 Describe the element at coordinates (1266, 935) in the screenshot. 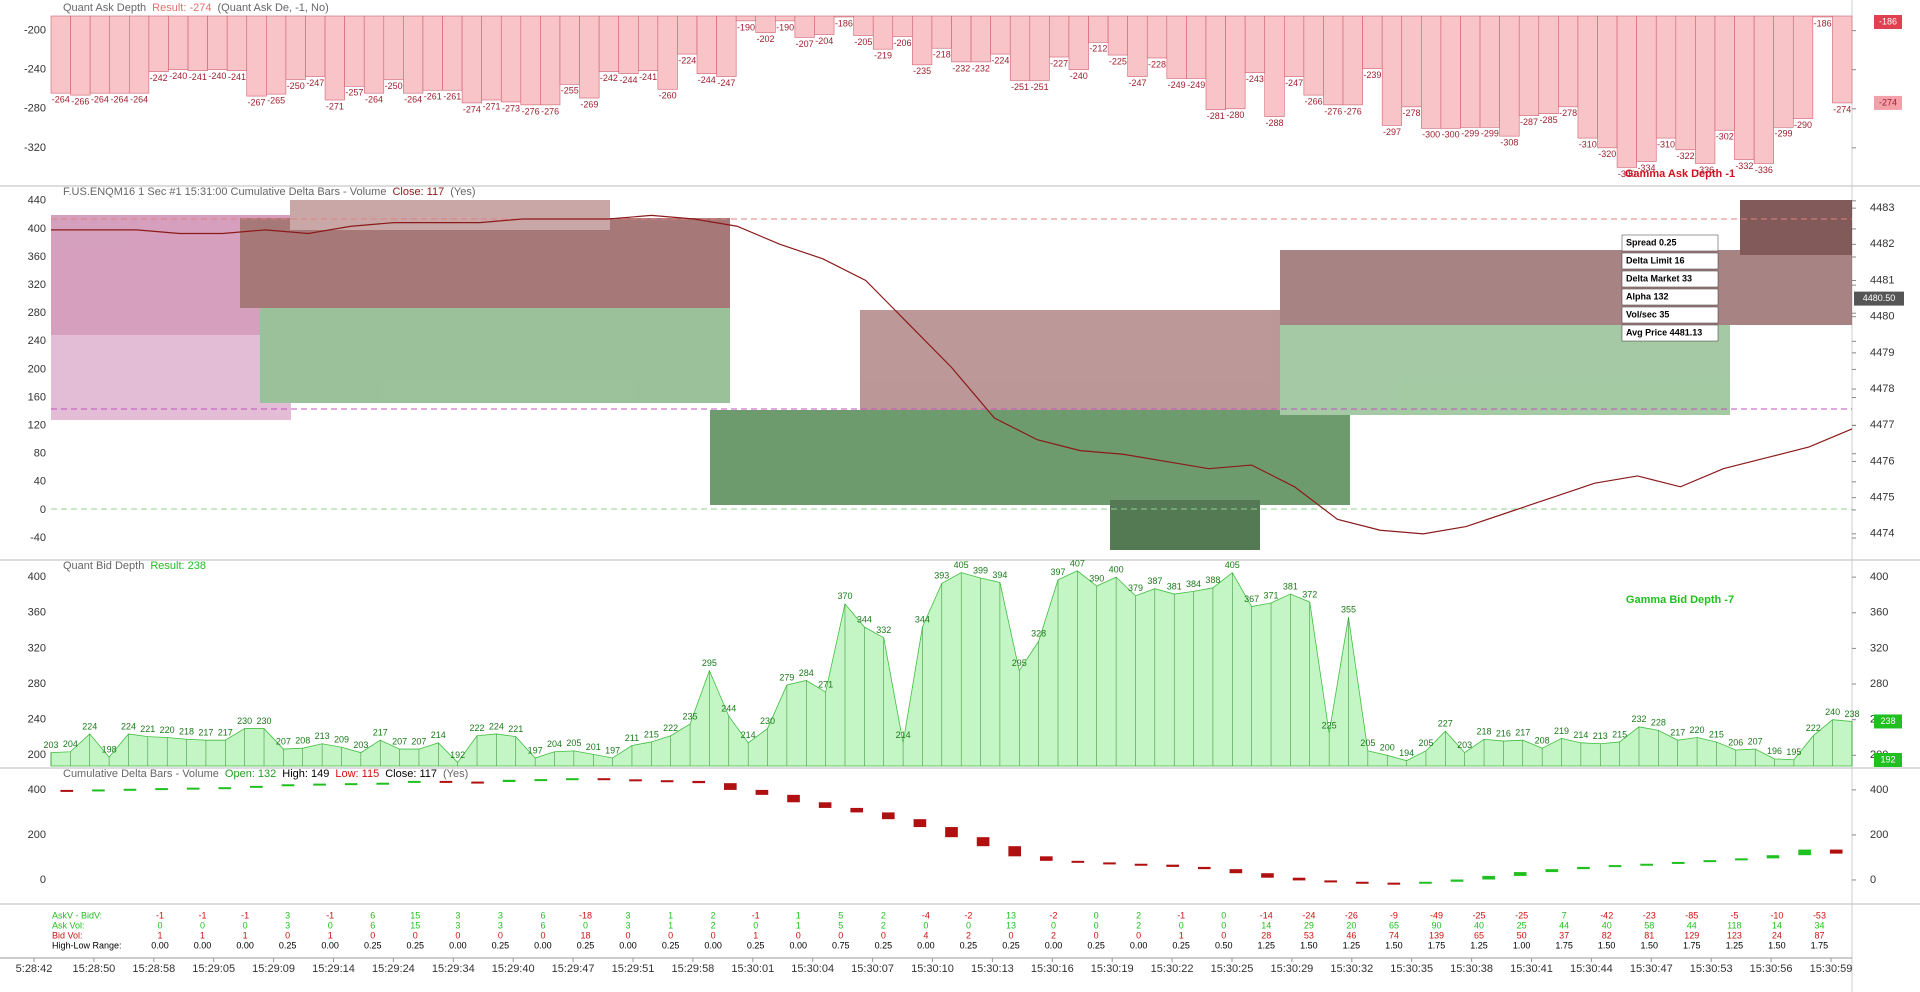

I see `cell: 28` at that location.